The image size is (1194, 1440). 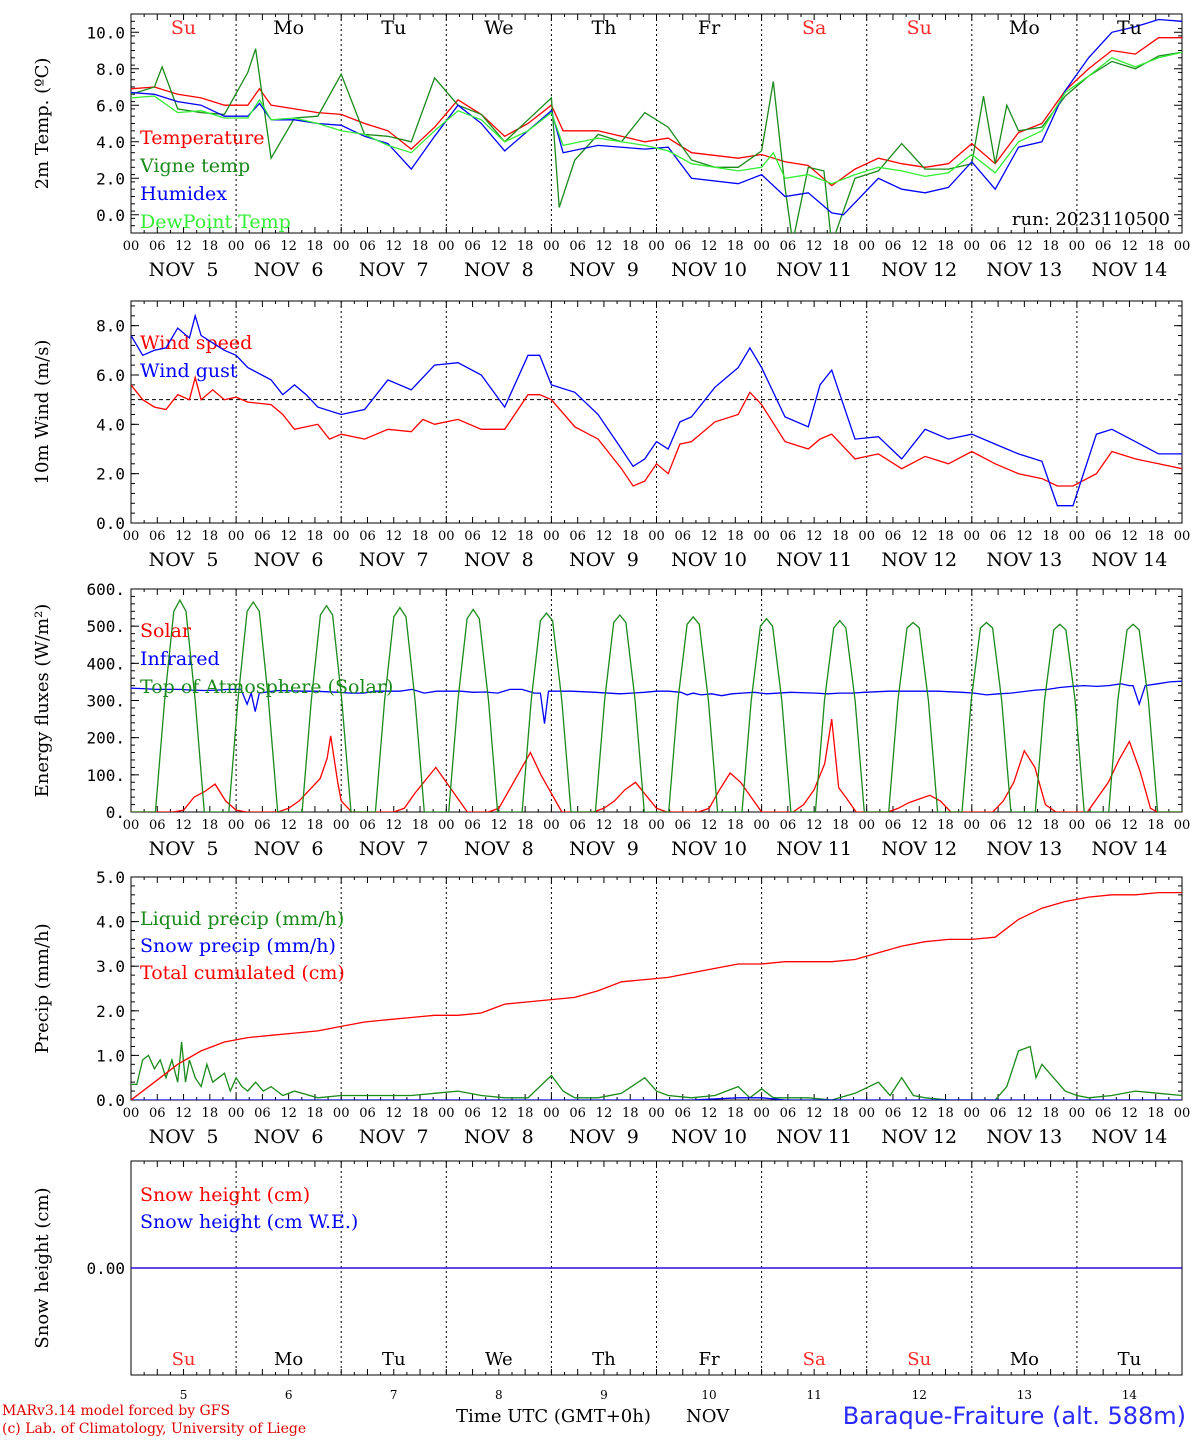 I want to click on day-abbr-label: Su, so click(x=183, y=28).